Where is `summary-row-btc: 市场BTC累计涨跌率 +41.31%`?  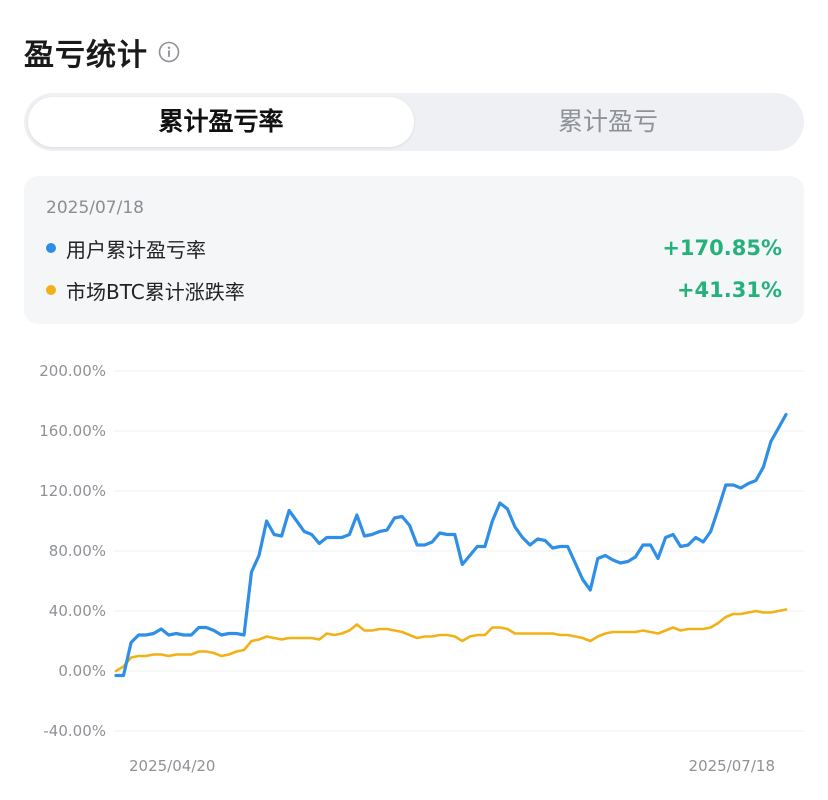 summary-row-btc: 市场BTC累计涨跌率 +41.31% is located at coordinates (414, 290).